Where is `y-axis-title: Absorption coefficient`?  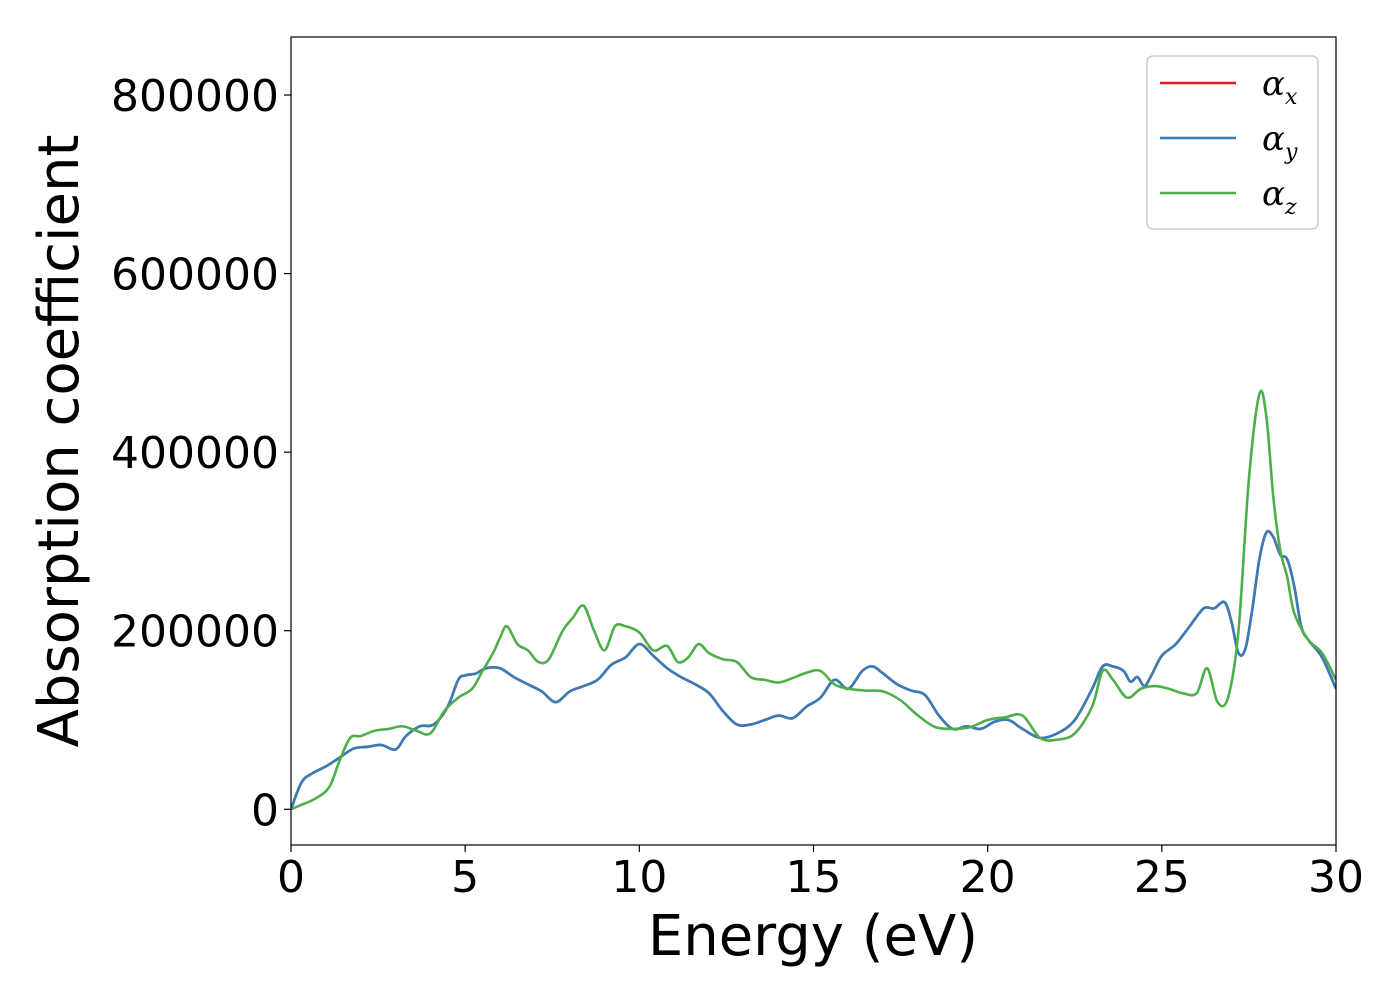
y-axis-title: Absorption coefficient is located at coordinates (59, 441).